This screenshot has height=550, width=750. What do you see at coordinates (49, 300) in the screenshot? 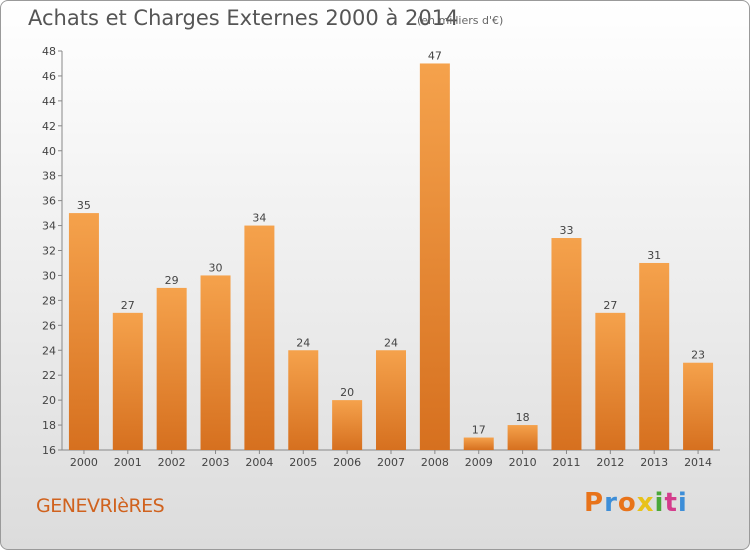
I see `y-tick-label: 28` at bounding box center [49, 300].